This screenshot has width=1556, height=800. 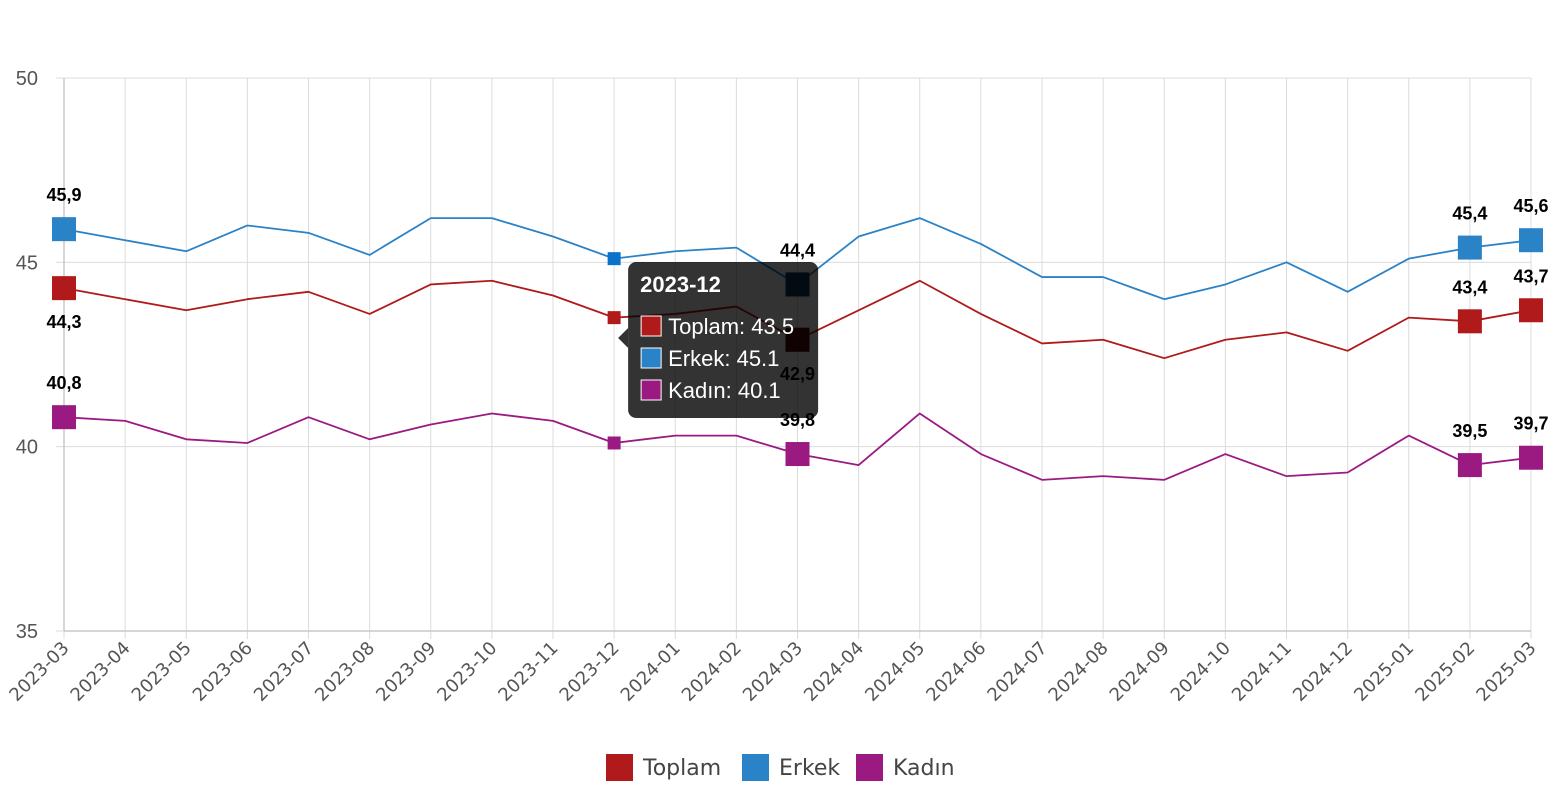 What do you see at coordinates (924, 768) in the screenshot?
I see `legend-label: Kadın` at bounding box center [924, 768].